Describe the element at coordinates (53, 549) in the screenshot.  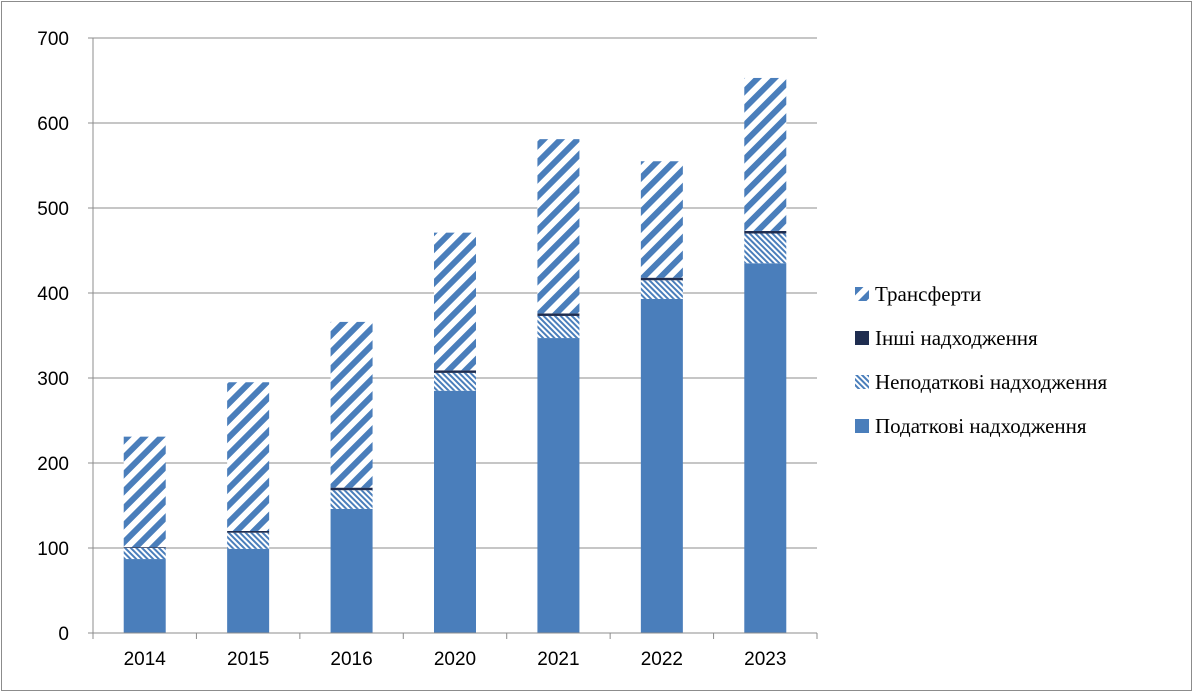
I see `y-tick-label: 100` at that location.